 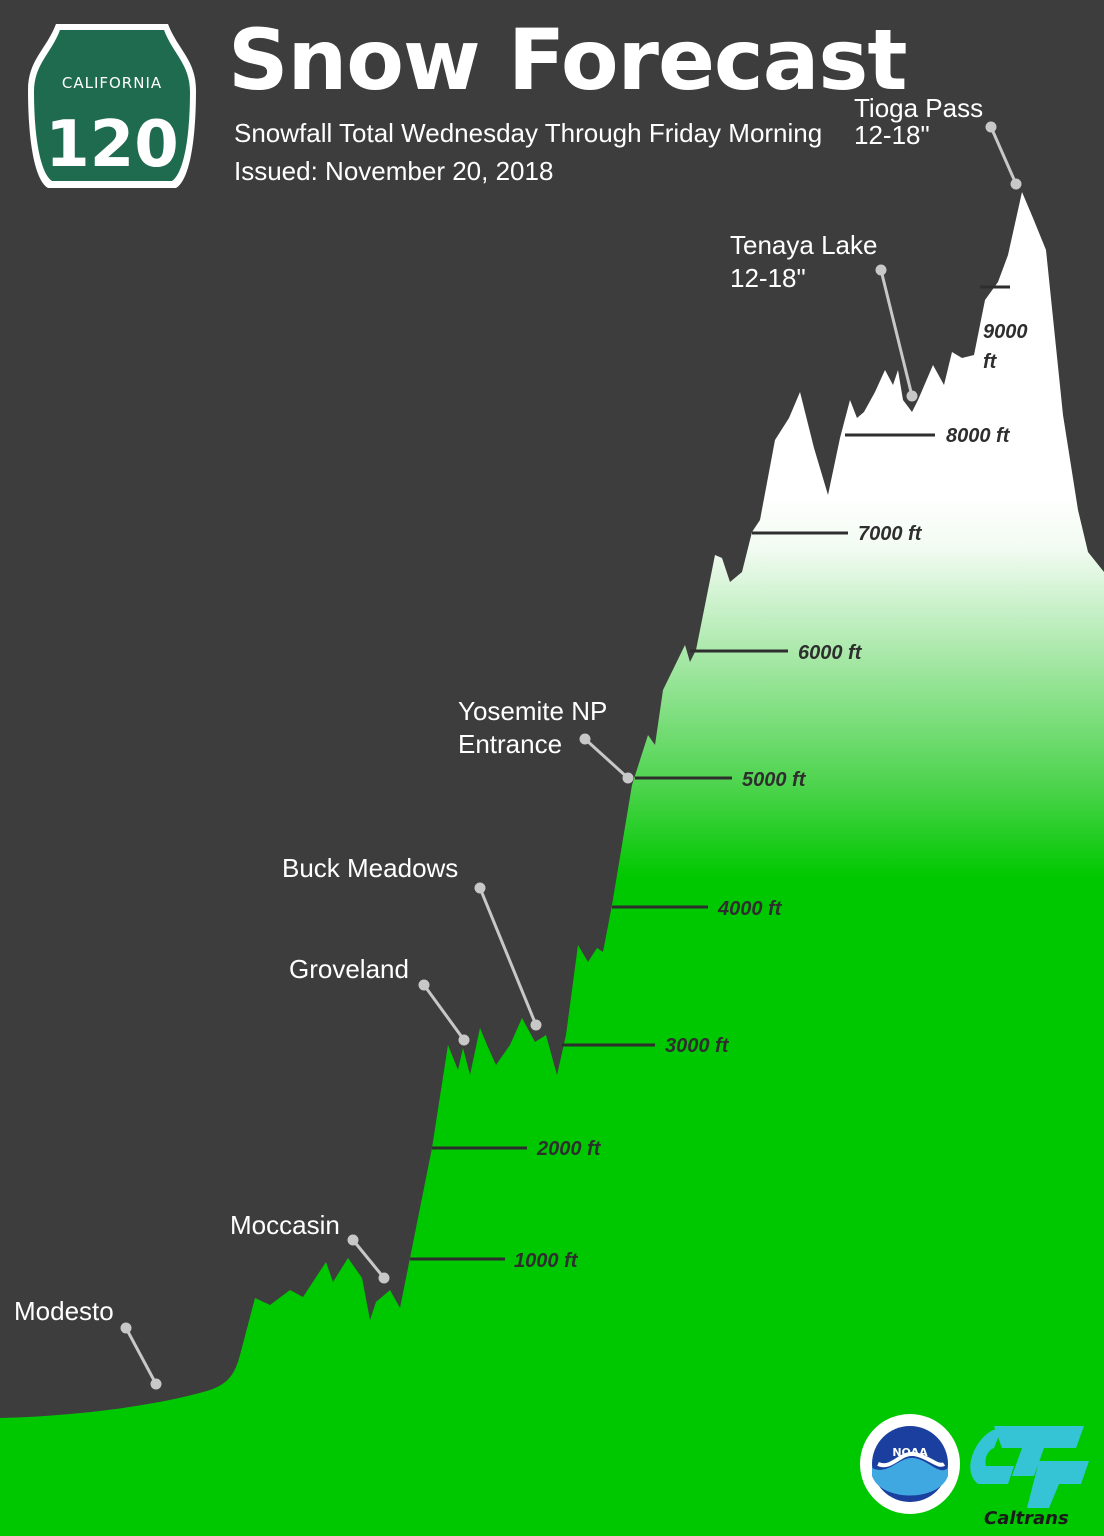 What do you see at coordinates (1026, 1518) in the screenshot?
I see `caltrans-text: Caltrans` at bounding box center [1026, 1518].